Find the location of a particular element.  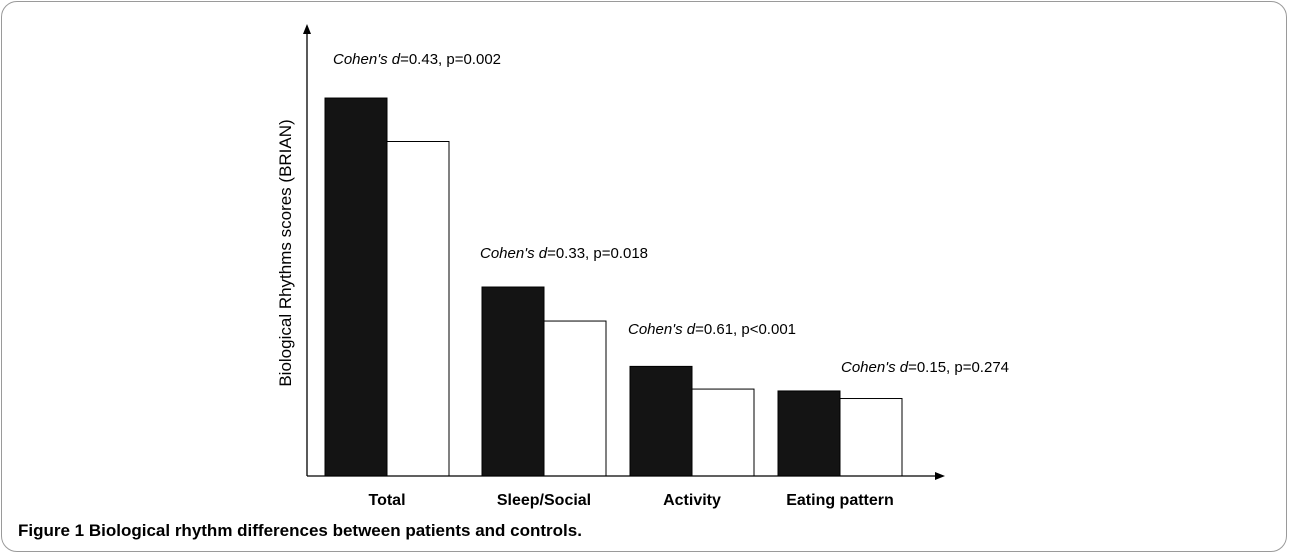

annotation-total: Cohen's d=0.43, p=0.002 is located at coordinates (417, 59).